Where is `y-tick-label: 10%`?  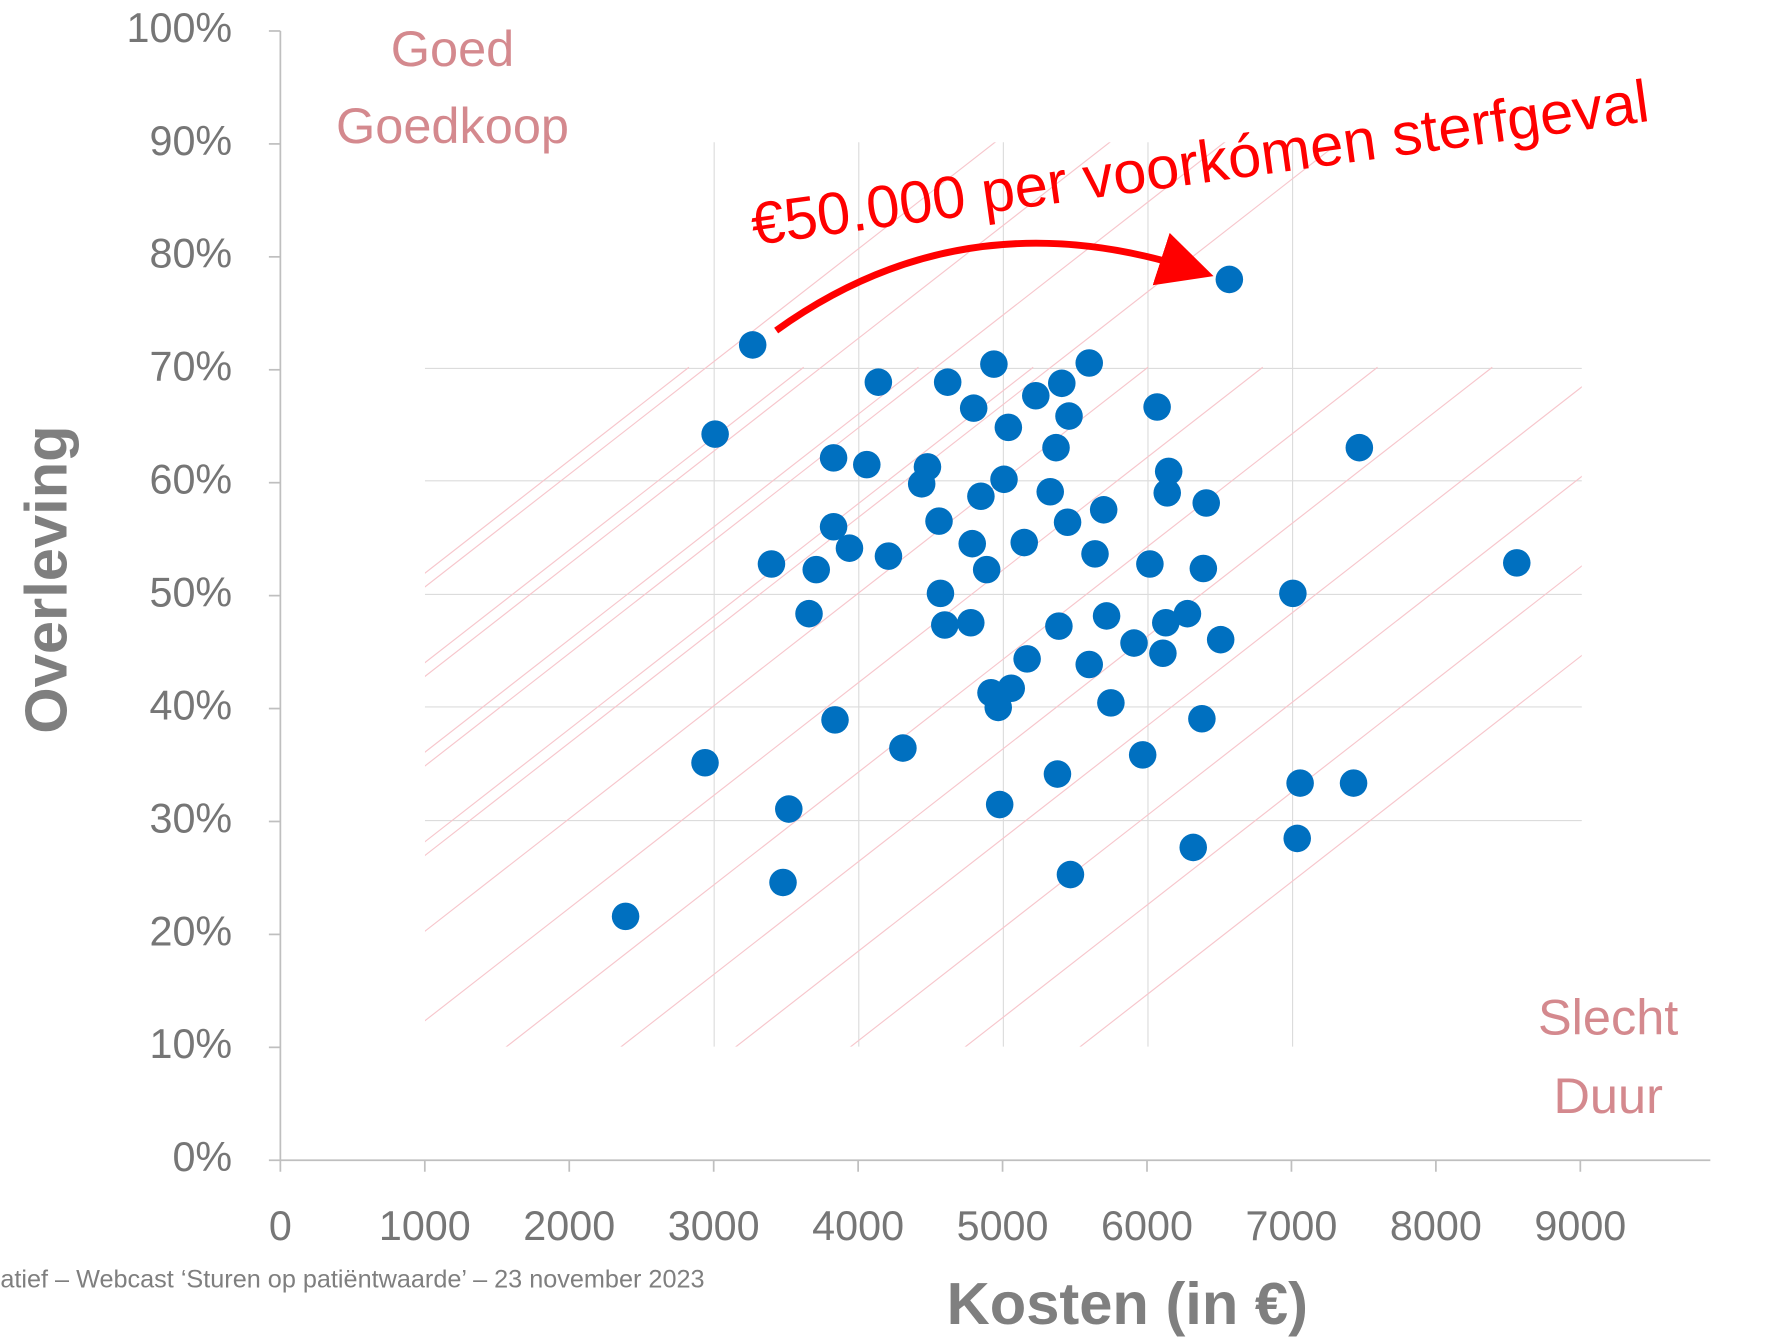 y-tick-label: 10% is located at coordinates (191, 1044).